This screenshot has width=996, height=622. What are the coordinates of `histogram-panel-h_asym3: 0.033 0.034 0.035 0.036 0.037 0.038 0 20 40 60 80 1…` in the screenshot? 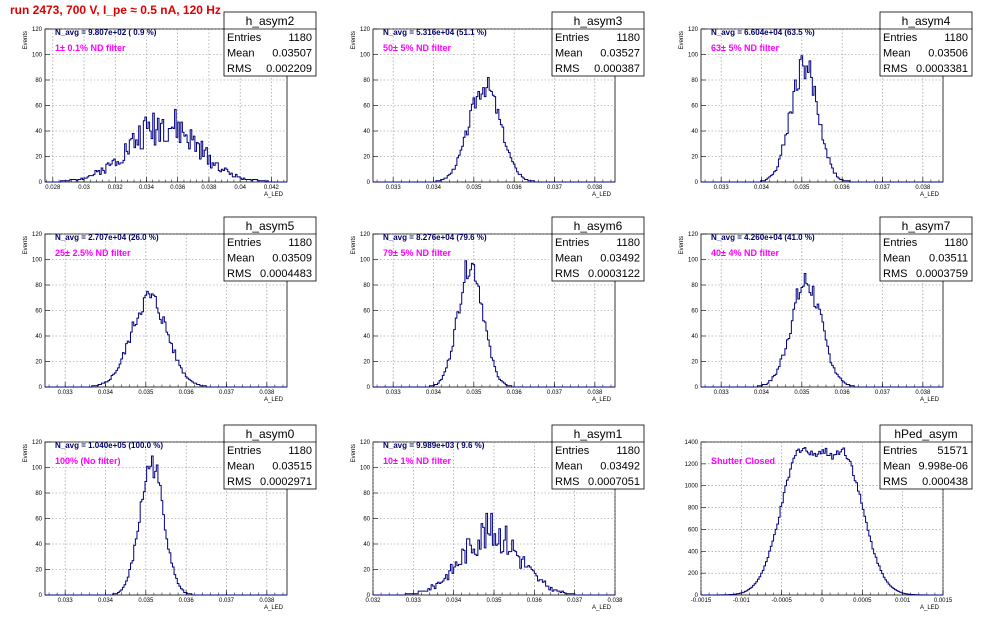 It's located at (498, 104).